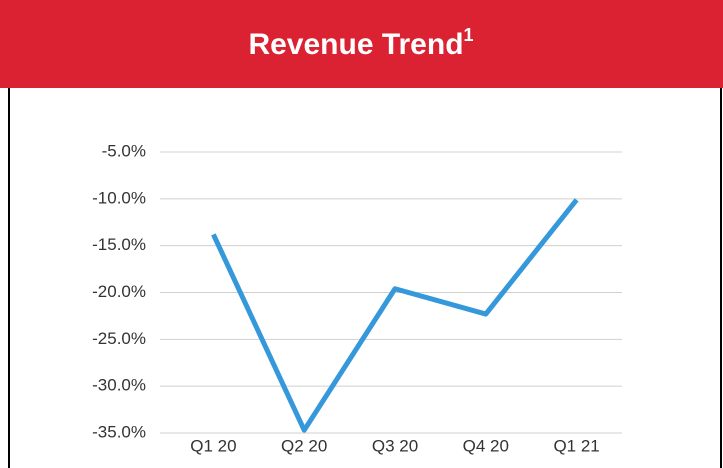 Image resolution: width=723 pixels, height=468 pixels. Describe the element at coordinates (304, 445) in the screenshot. I see `x-tick-label: Q2 20` at that location.